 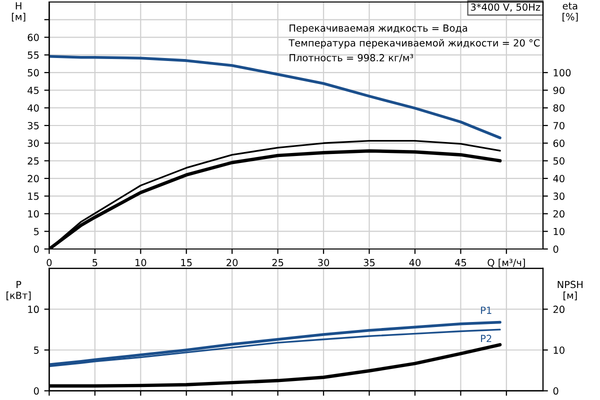 What do you see at coordinates (33, 196) in the screenshot?
I see `y-tick-label: 15` at bounding box center [33, 196].